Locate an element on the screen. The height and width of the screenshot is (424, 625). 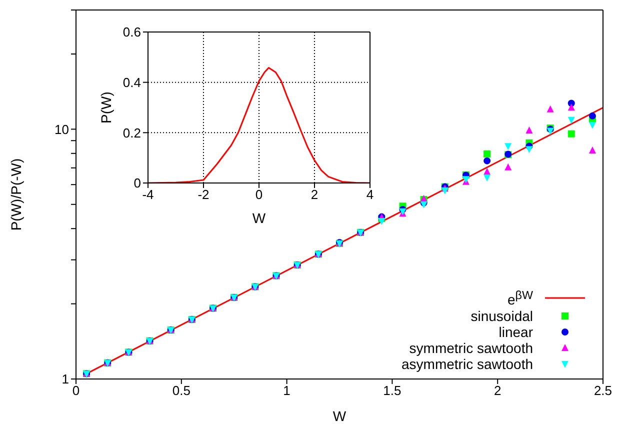
legend-label: sinusoidal is located at coordinates (501, 316).